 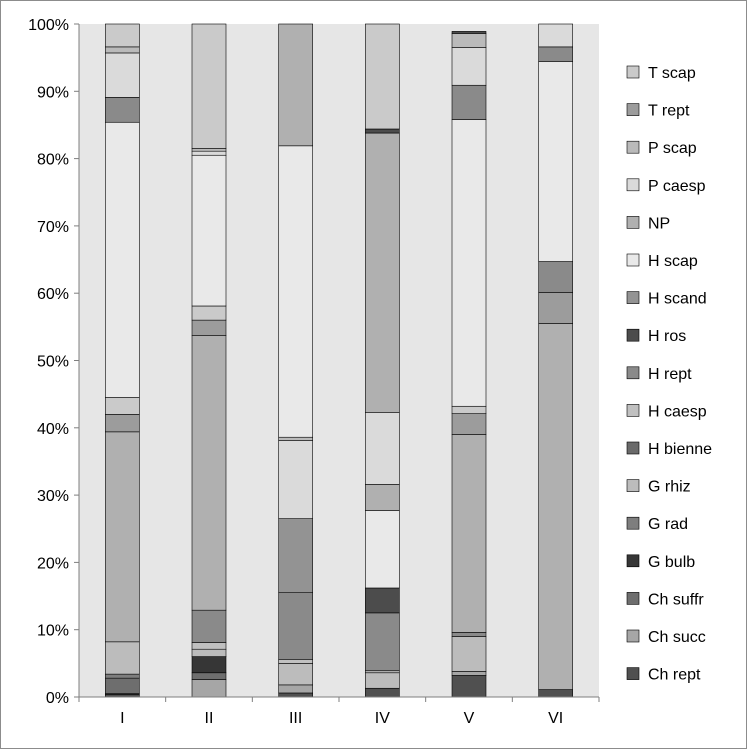 What do you see at coordinates (633, 485) in the screenshot?
I see `legend-swatch-g-rhiz` at bounding box center [633, 485].